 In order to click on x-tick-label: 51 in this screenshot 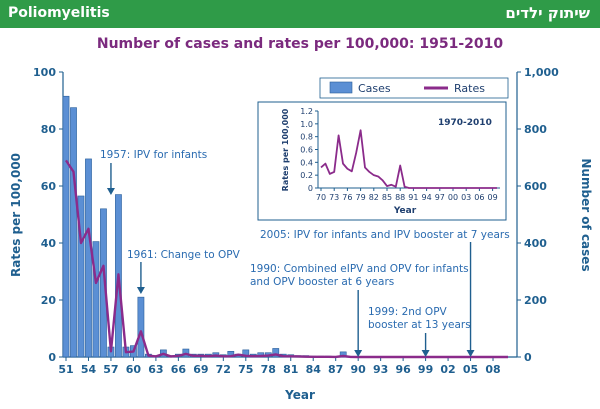, I will do `click(65, 369)`.